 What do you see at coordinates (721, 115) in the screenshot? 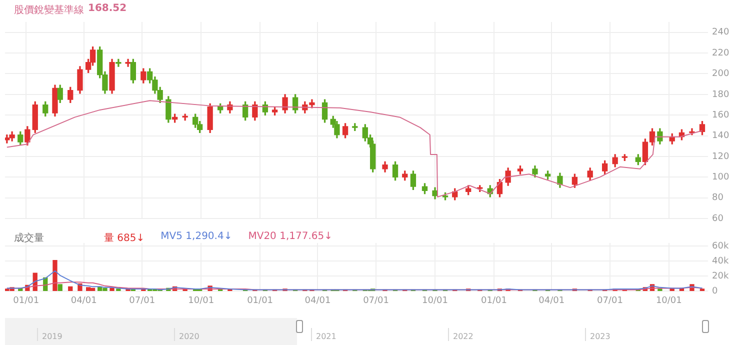
I see `y-tick-label: 160` at bounding box center [721, 115].